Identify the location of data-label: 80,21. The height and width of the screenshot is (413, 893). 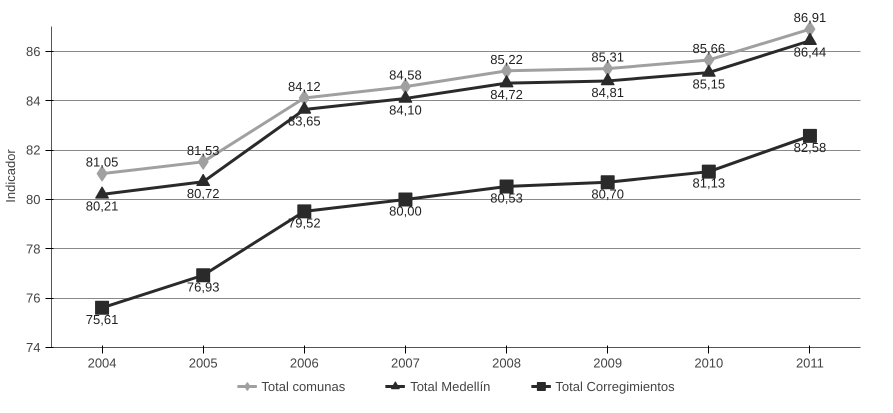
(102, 206).